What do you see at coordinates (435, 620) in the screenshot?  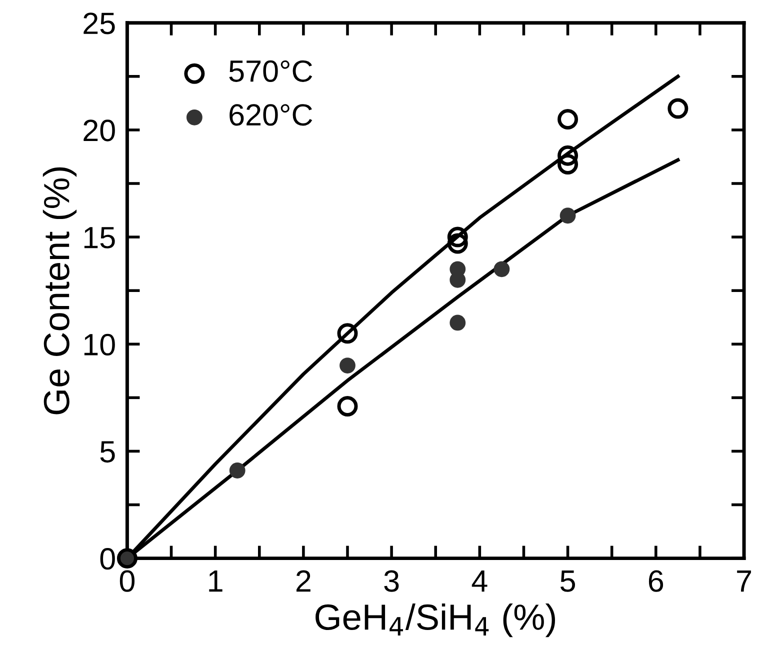 I see `x-axis-title: GeH$_{4}$/SiH$_{4}$ (%)` at bounding box center [435, 620].